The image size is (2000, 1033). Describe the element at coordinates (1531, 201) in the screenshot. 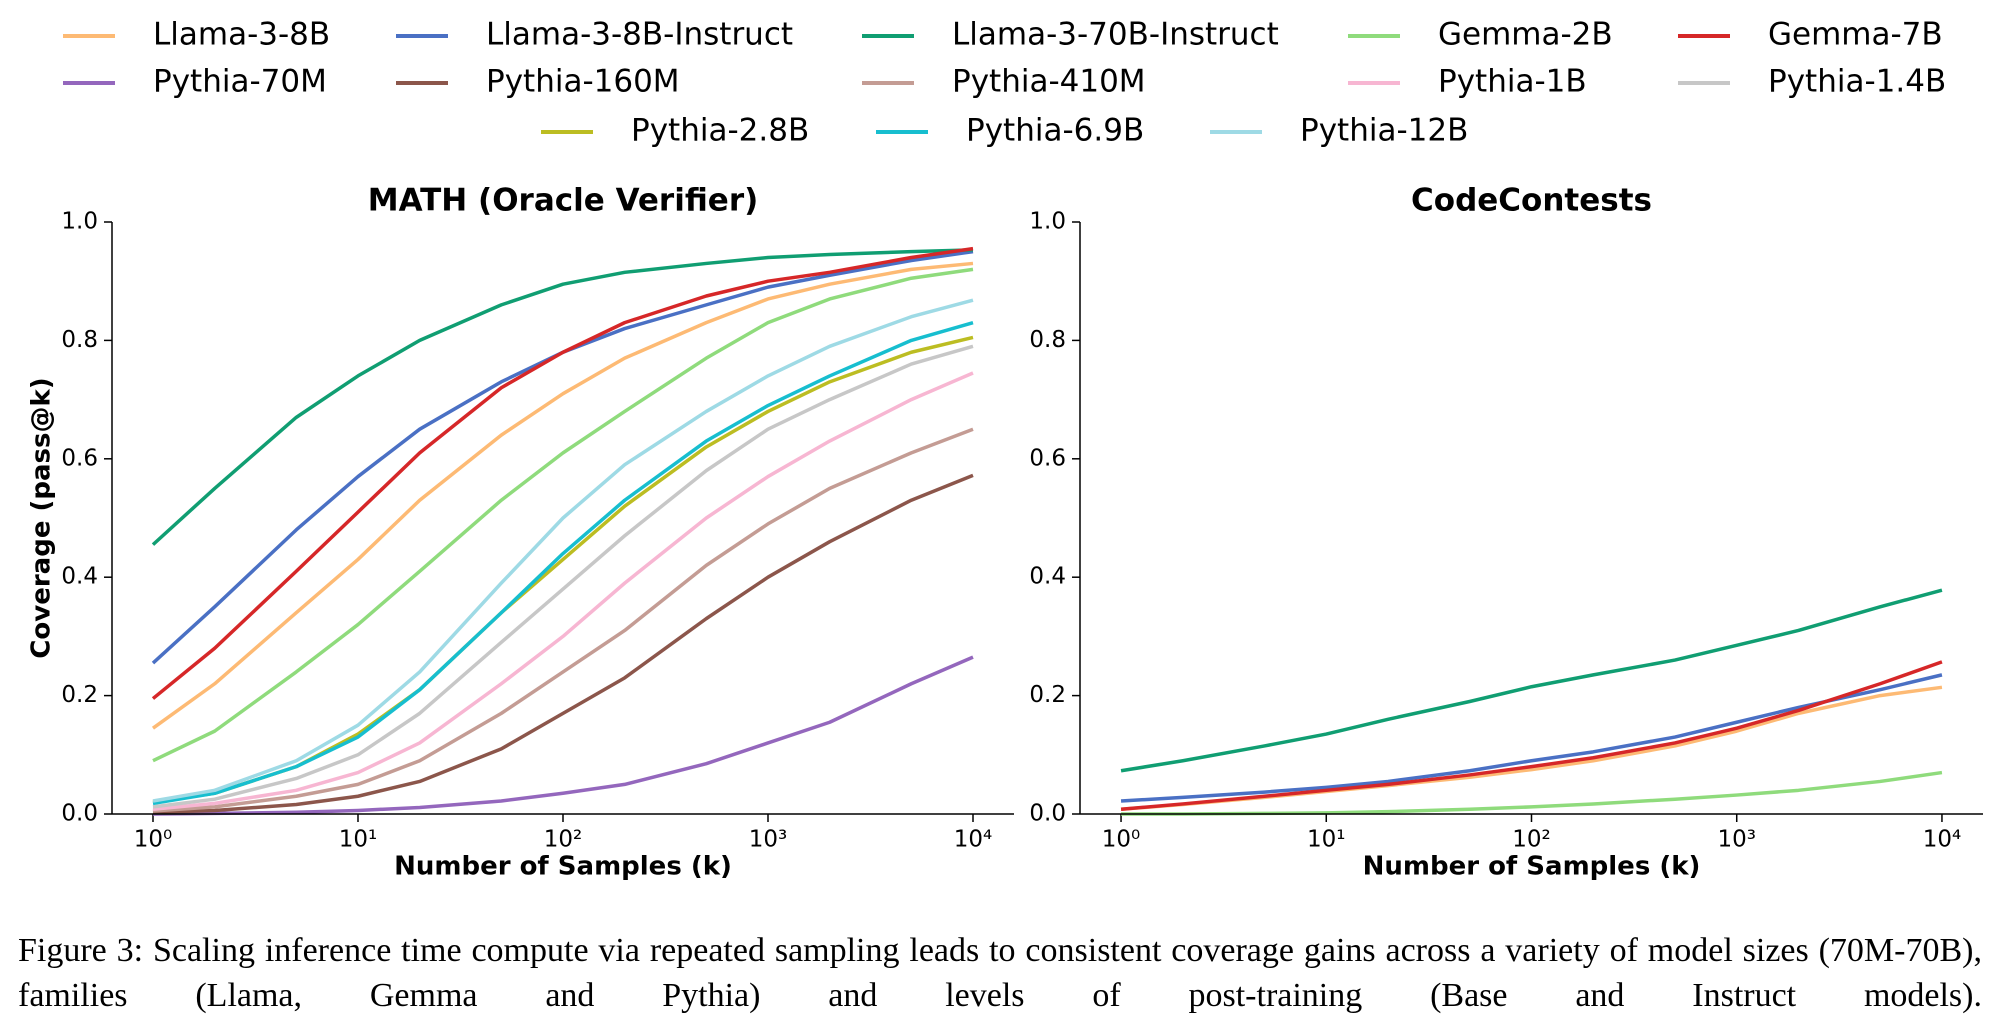

I see `chart-title: CodeContests` at that location.